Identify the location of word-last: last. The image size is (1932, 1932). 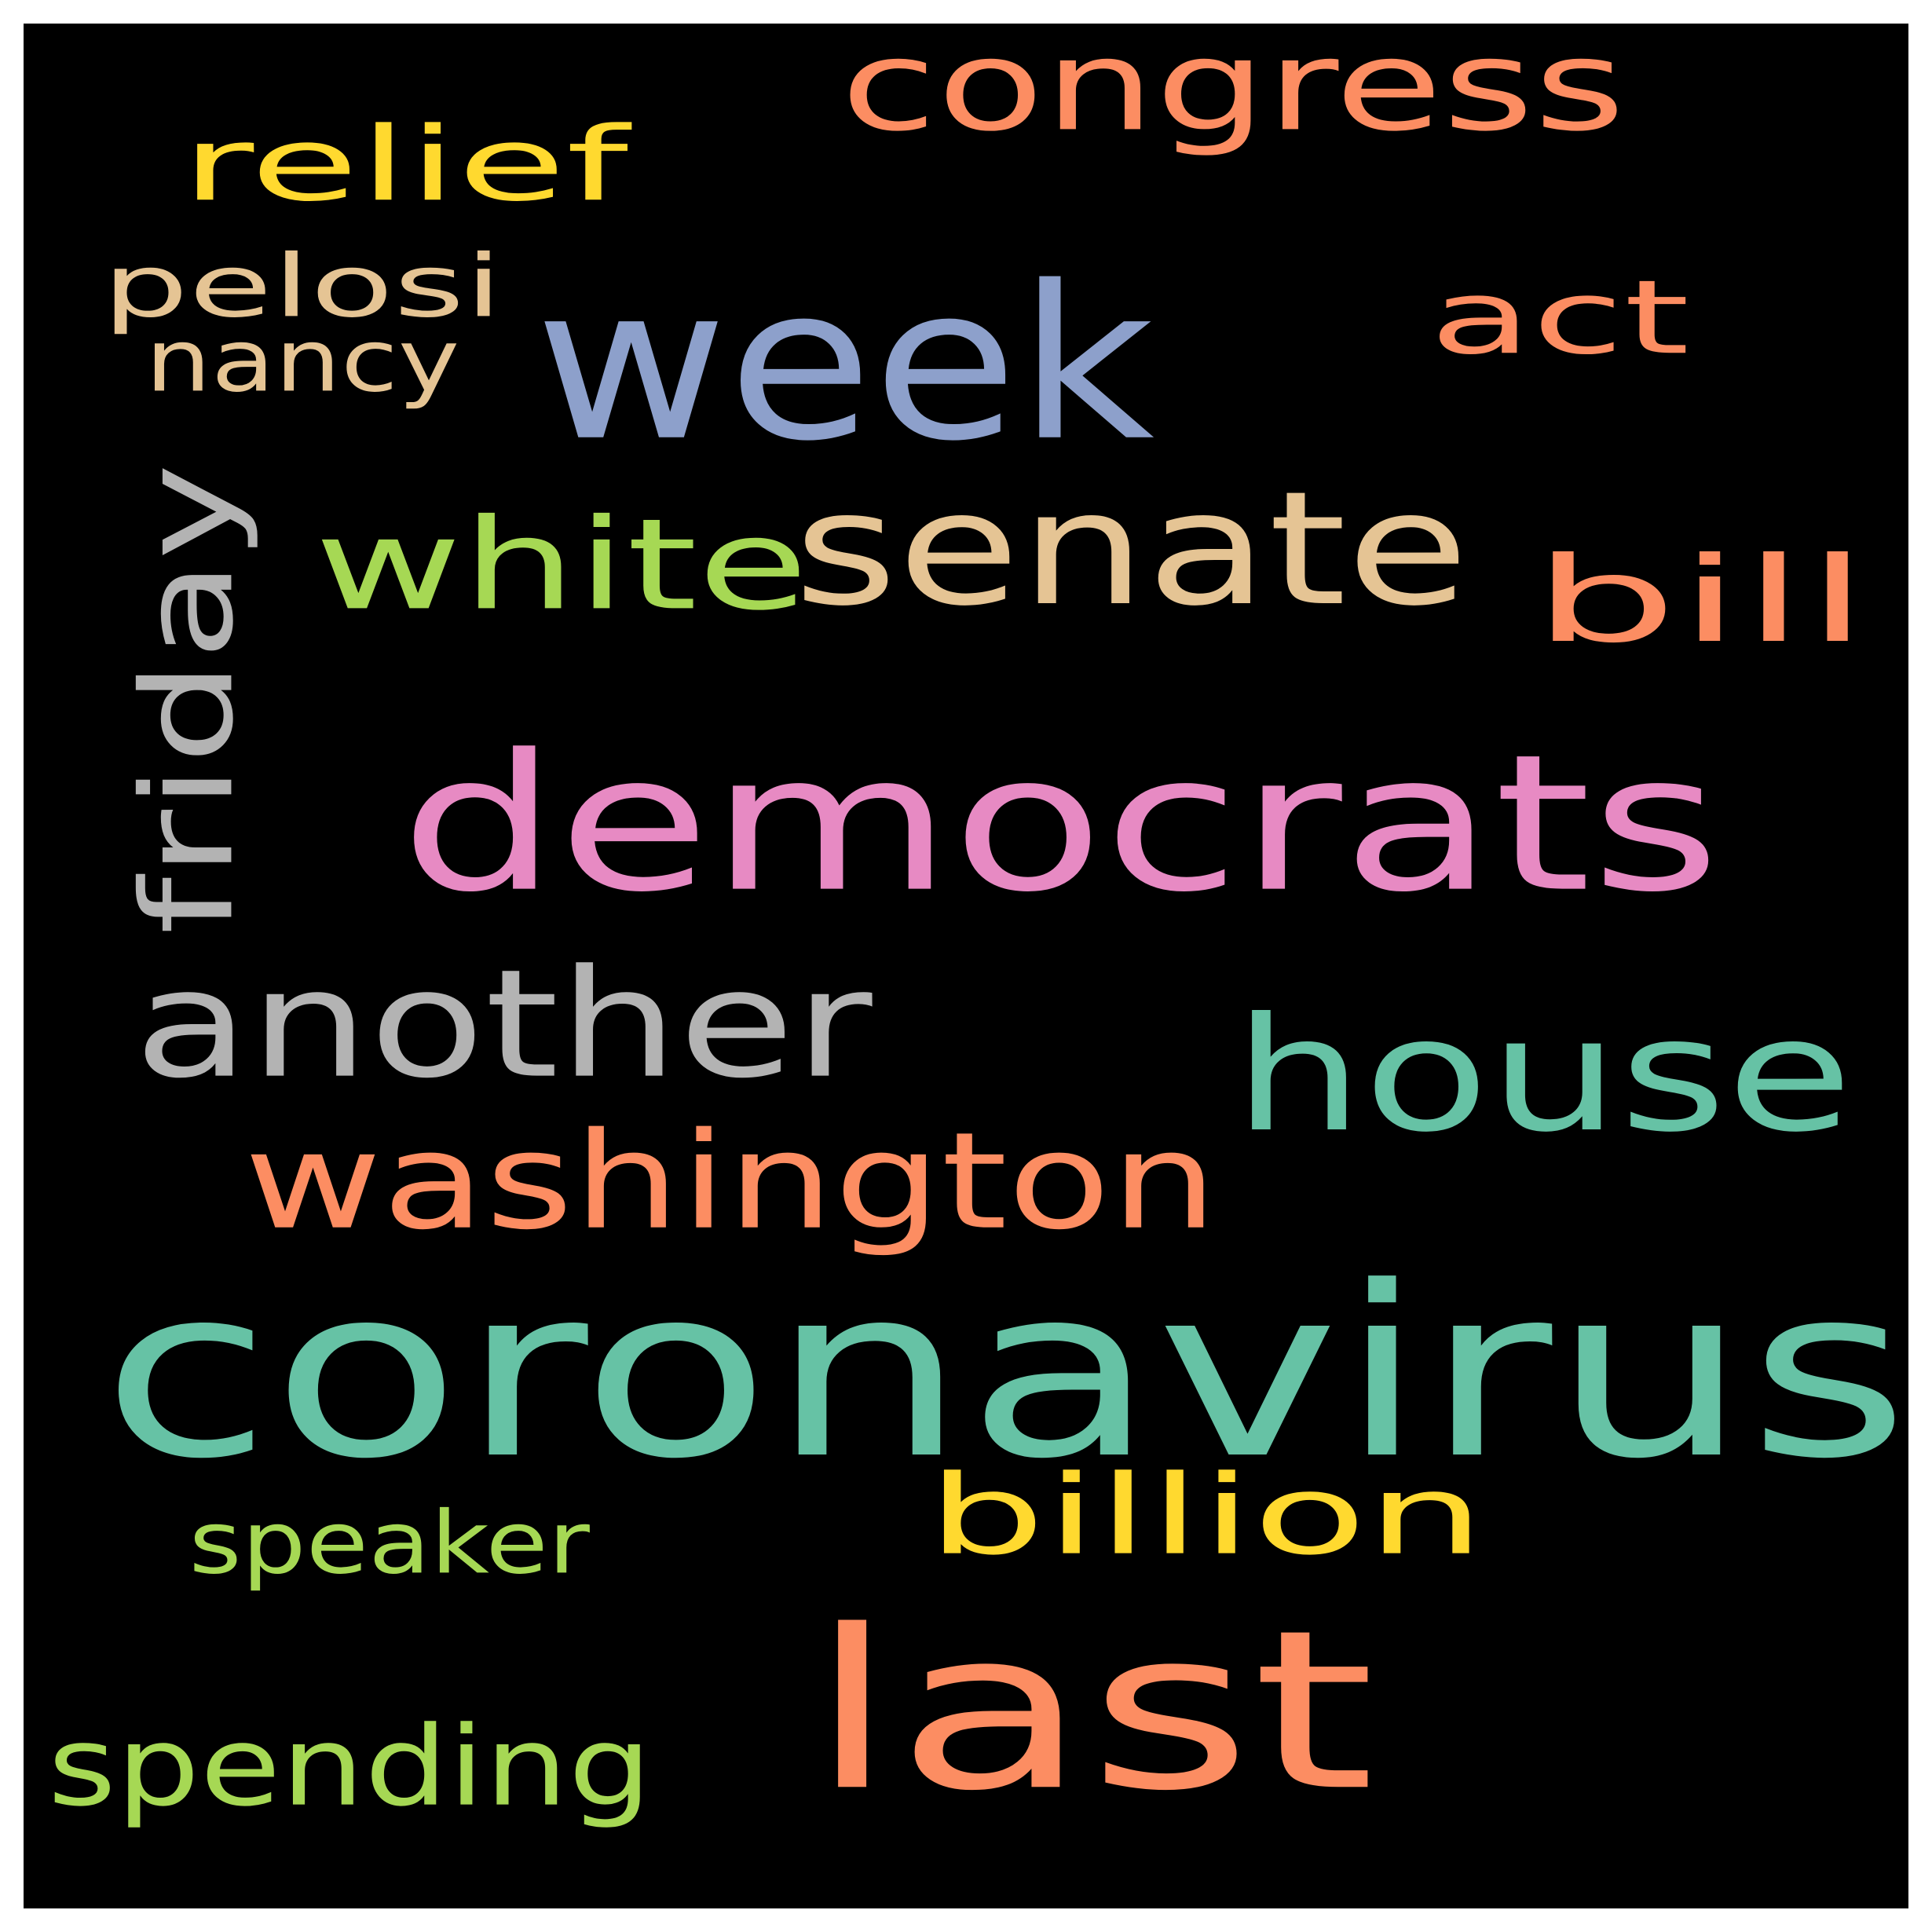
(1091, 1711).